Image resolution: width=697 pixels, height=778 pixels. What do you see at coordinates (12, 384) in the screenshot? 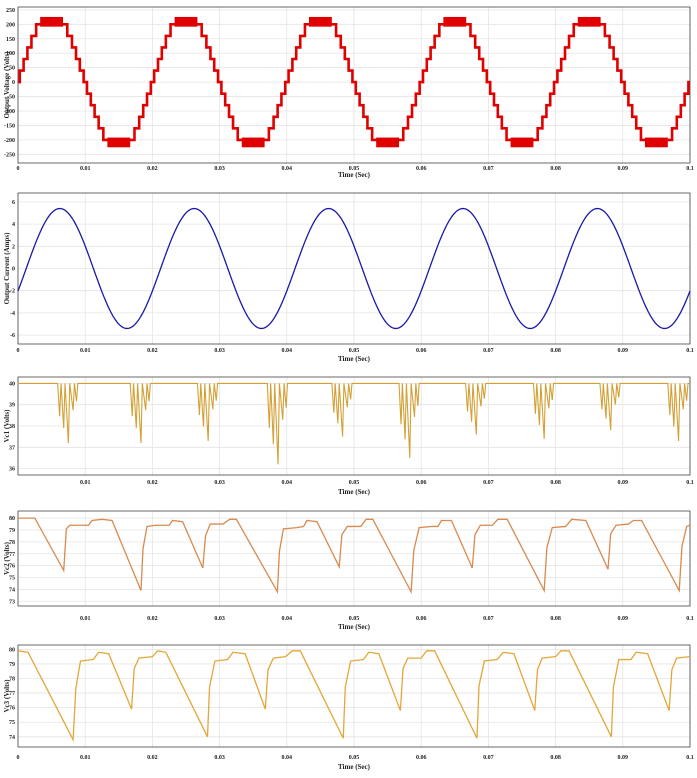
I see `y-tick-label: 40` at bounding box center [12, 384].